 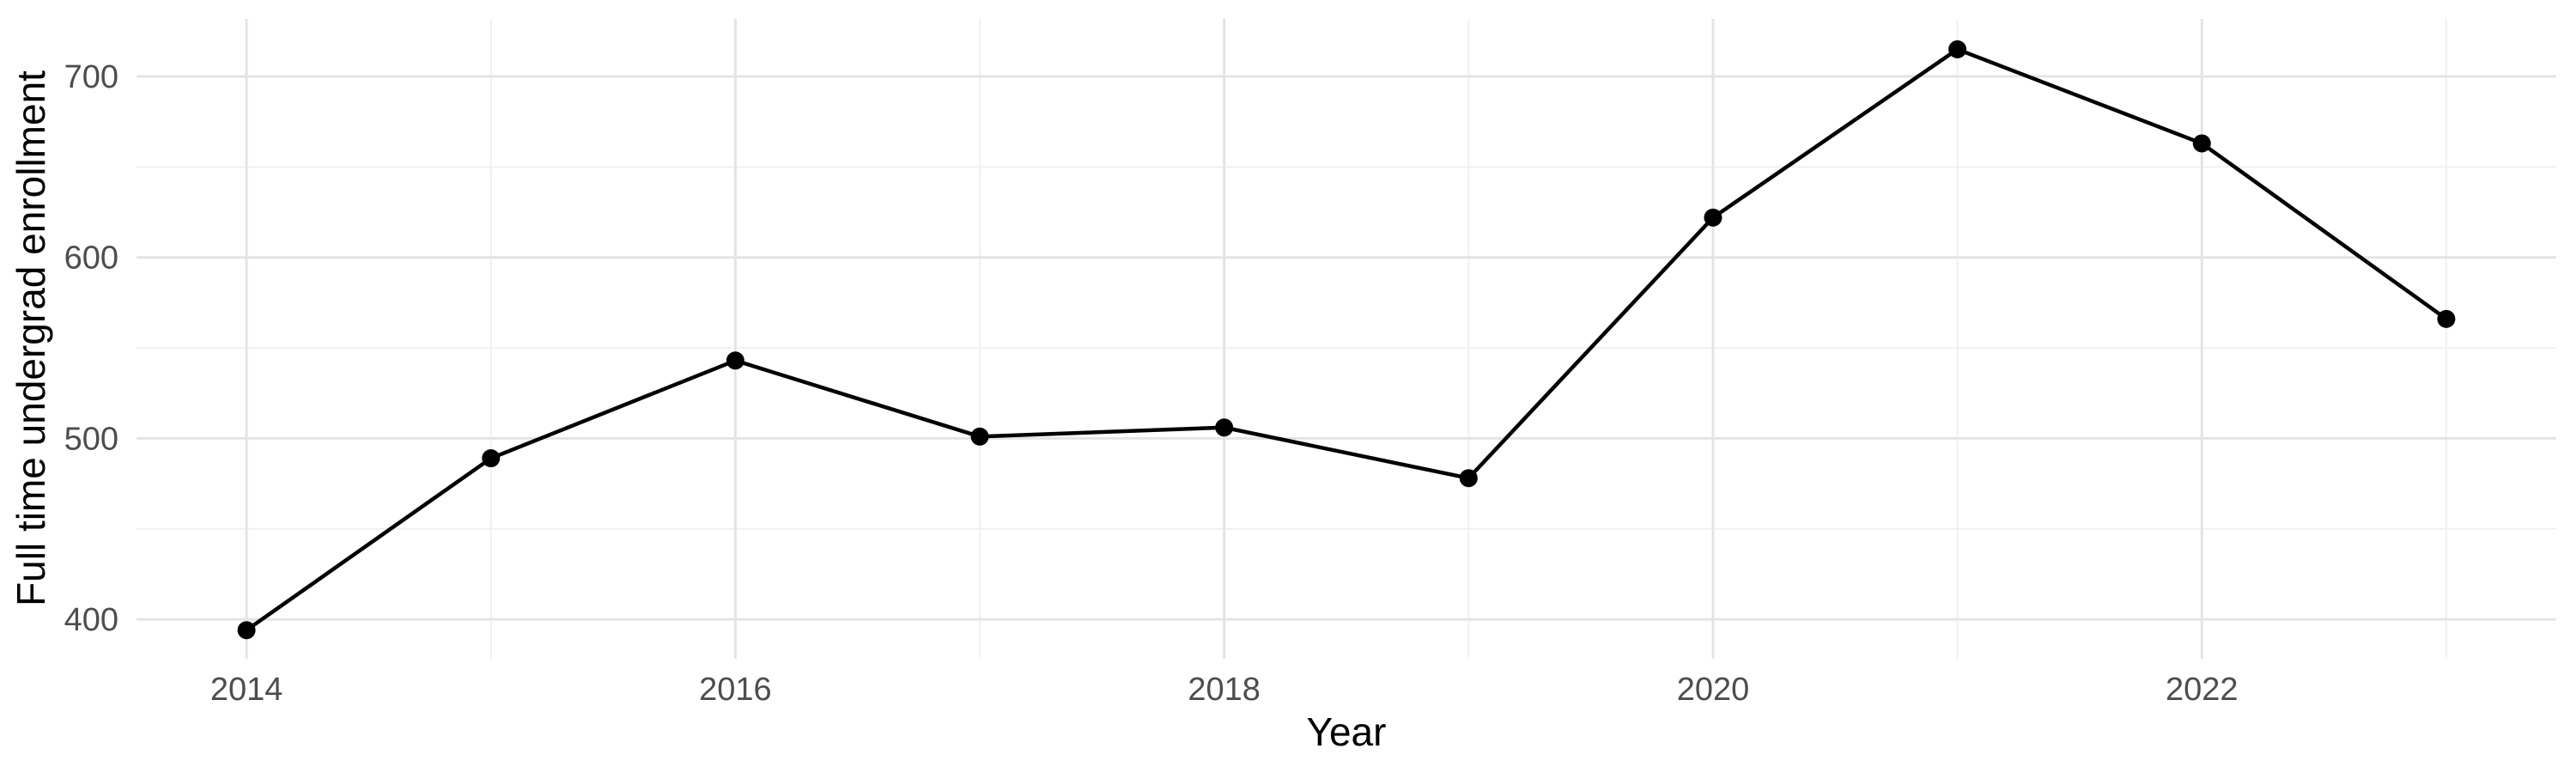 I want to click on x-axis-tick-labels: 2014 2016 2018 2020 2022, so click(x=1224, y=690).